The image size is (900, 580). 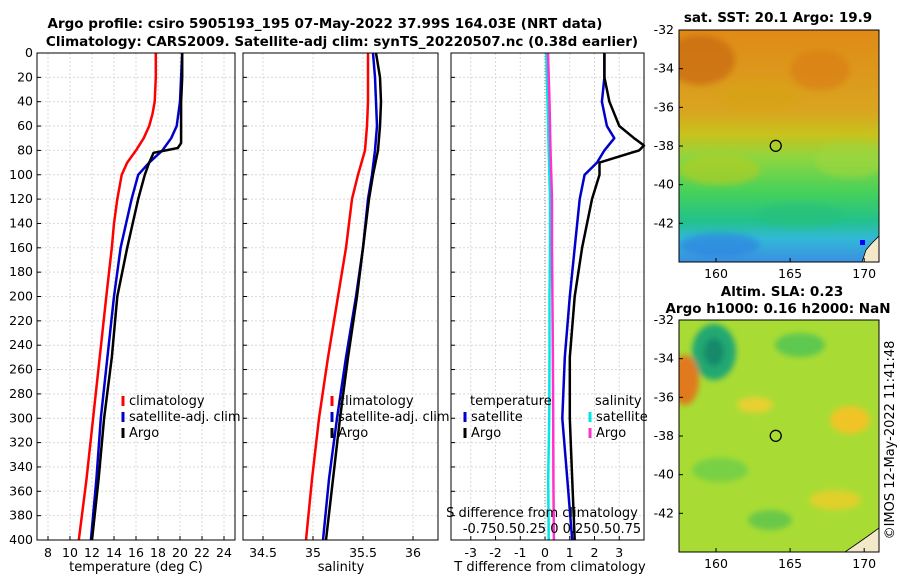 I want to click on x-tick-label: -3, so click(x=471, y=552).